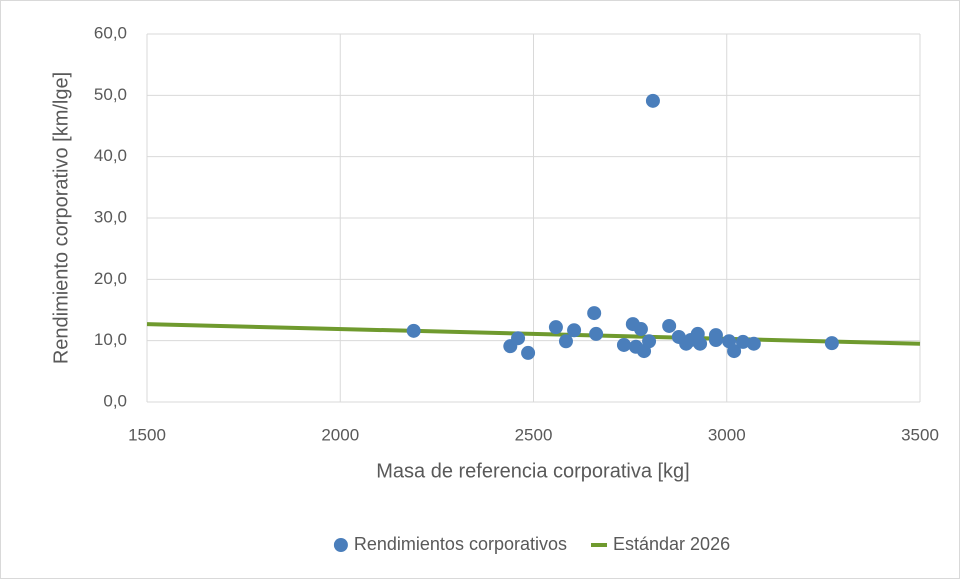 The height and width of the screenshot is (580, 962). Describe the element at coordinates (110, 155) in the screenshot. I see `y-tick-label: 40,0` at that location.